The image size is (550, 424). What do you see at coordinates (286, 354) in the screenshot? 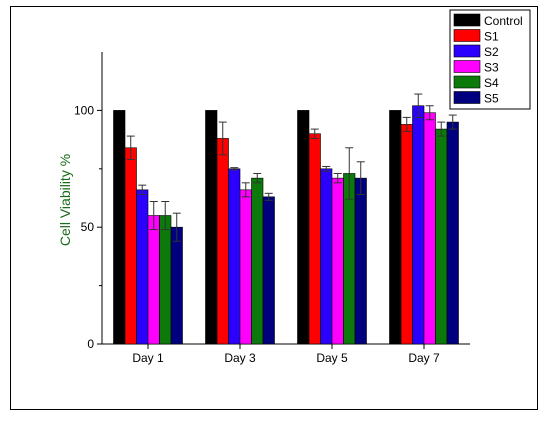
I see `x-ticks: Day 1 Day 3 Day 5 Day 7` at bounding box center [286, 354].